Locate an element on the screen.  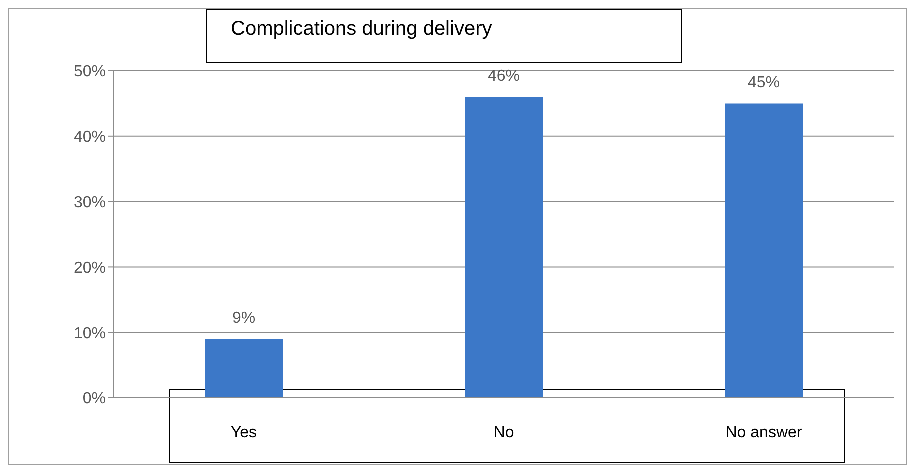
y-tick-label: 40% is located at coordinates (90, 137).